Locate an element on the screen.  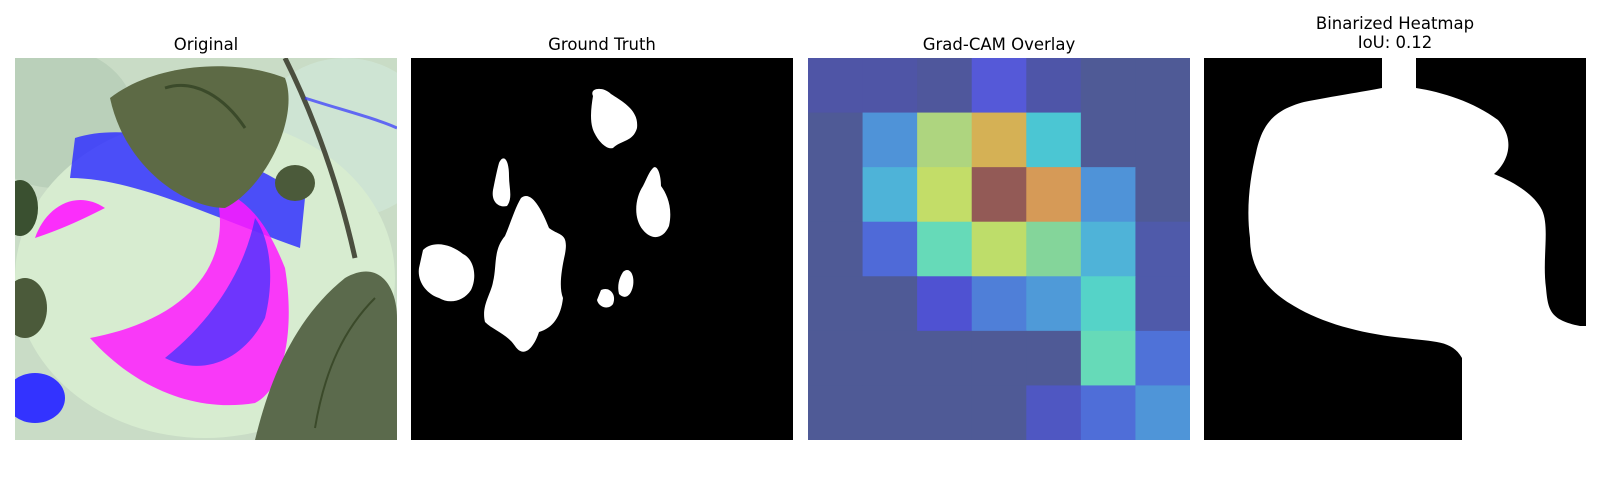
binarized-title: Binarized Heatmap is located at coordinates (1395, 23).